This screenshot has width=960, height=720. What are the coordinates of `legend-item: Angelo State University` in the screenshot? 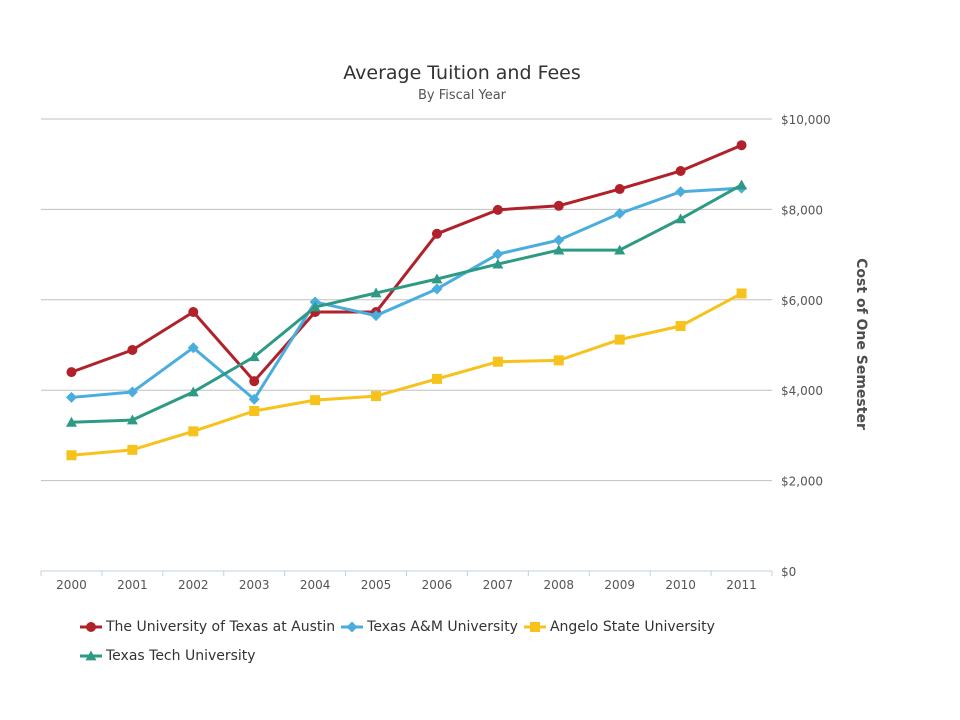 It's located at (619, 627).